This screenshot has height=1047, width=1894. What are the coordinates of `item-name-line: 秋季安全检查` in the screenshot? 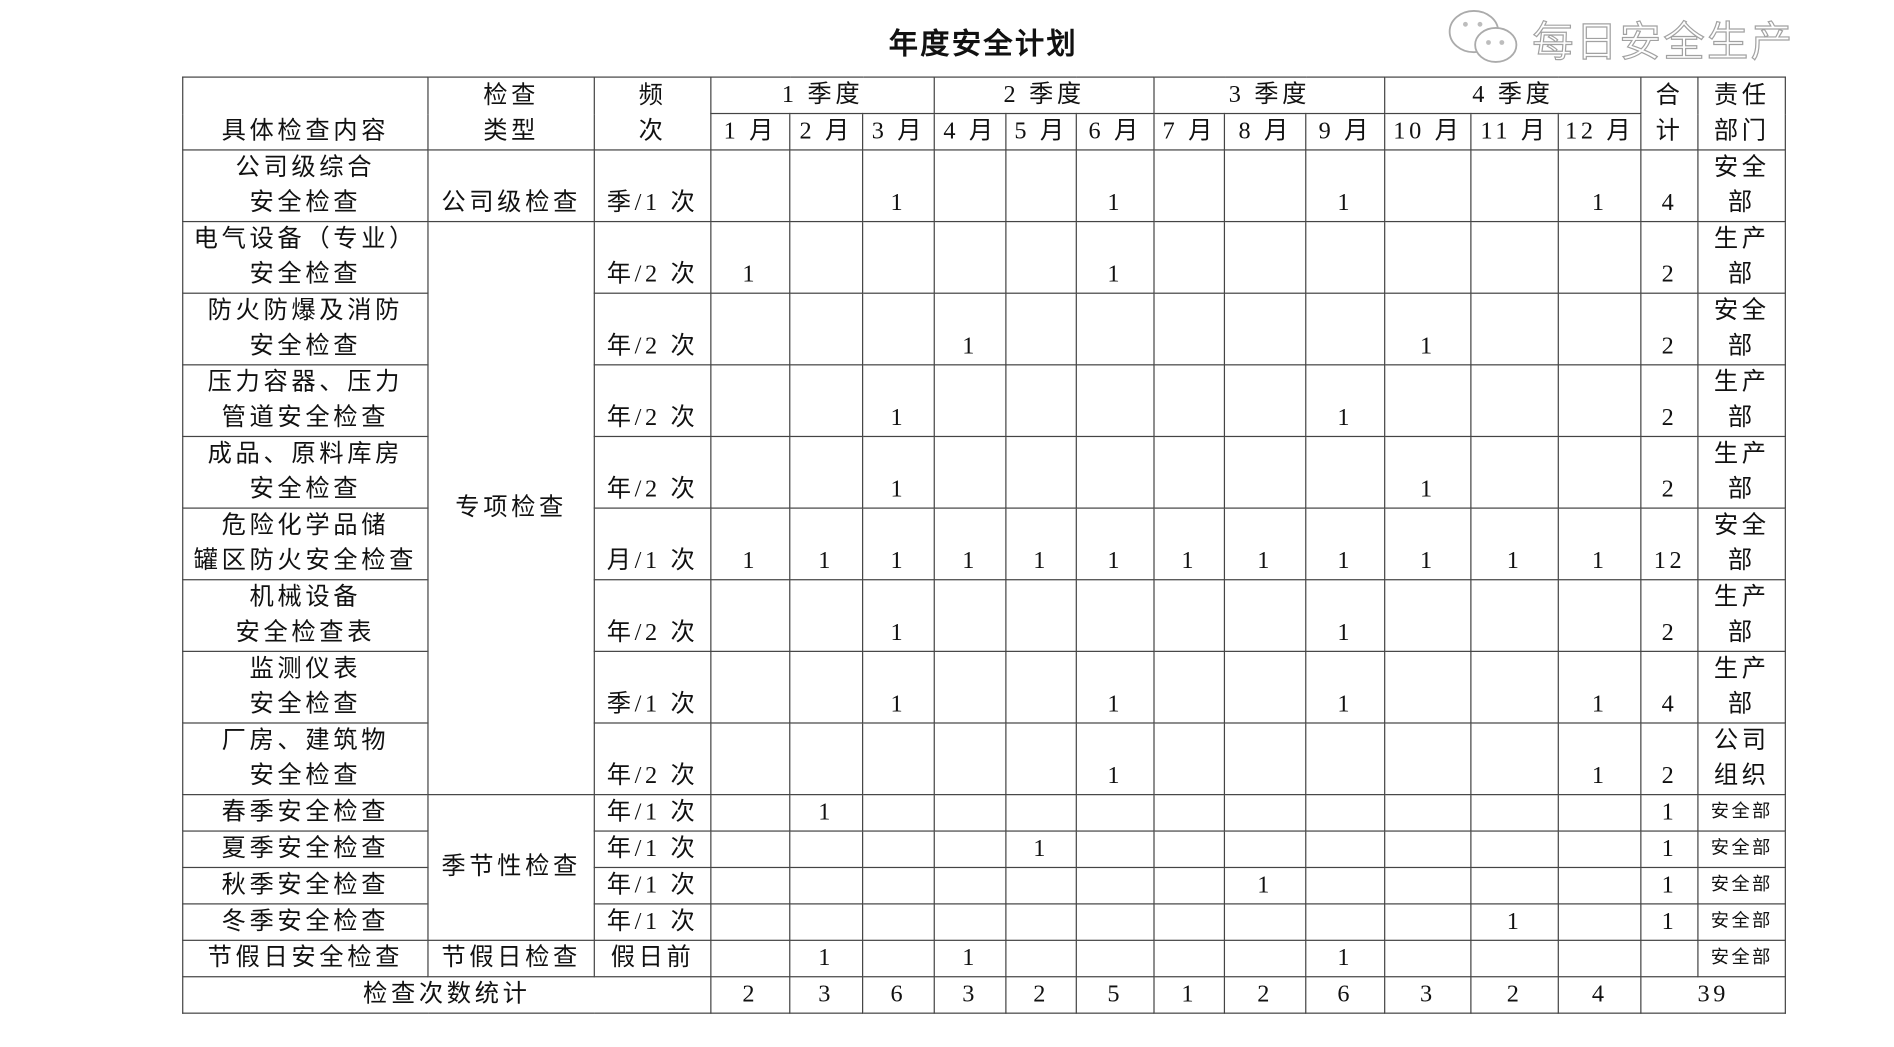 It's located at (305, 885).